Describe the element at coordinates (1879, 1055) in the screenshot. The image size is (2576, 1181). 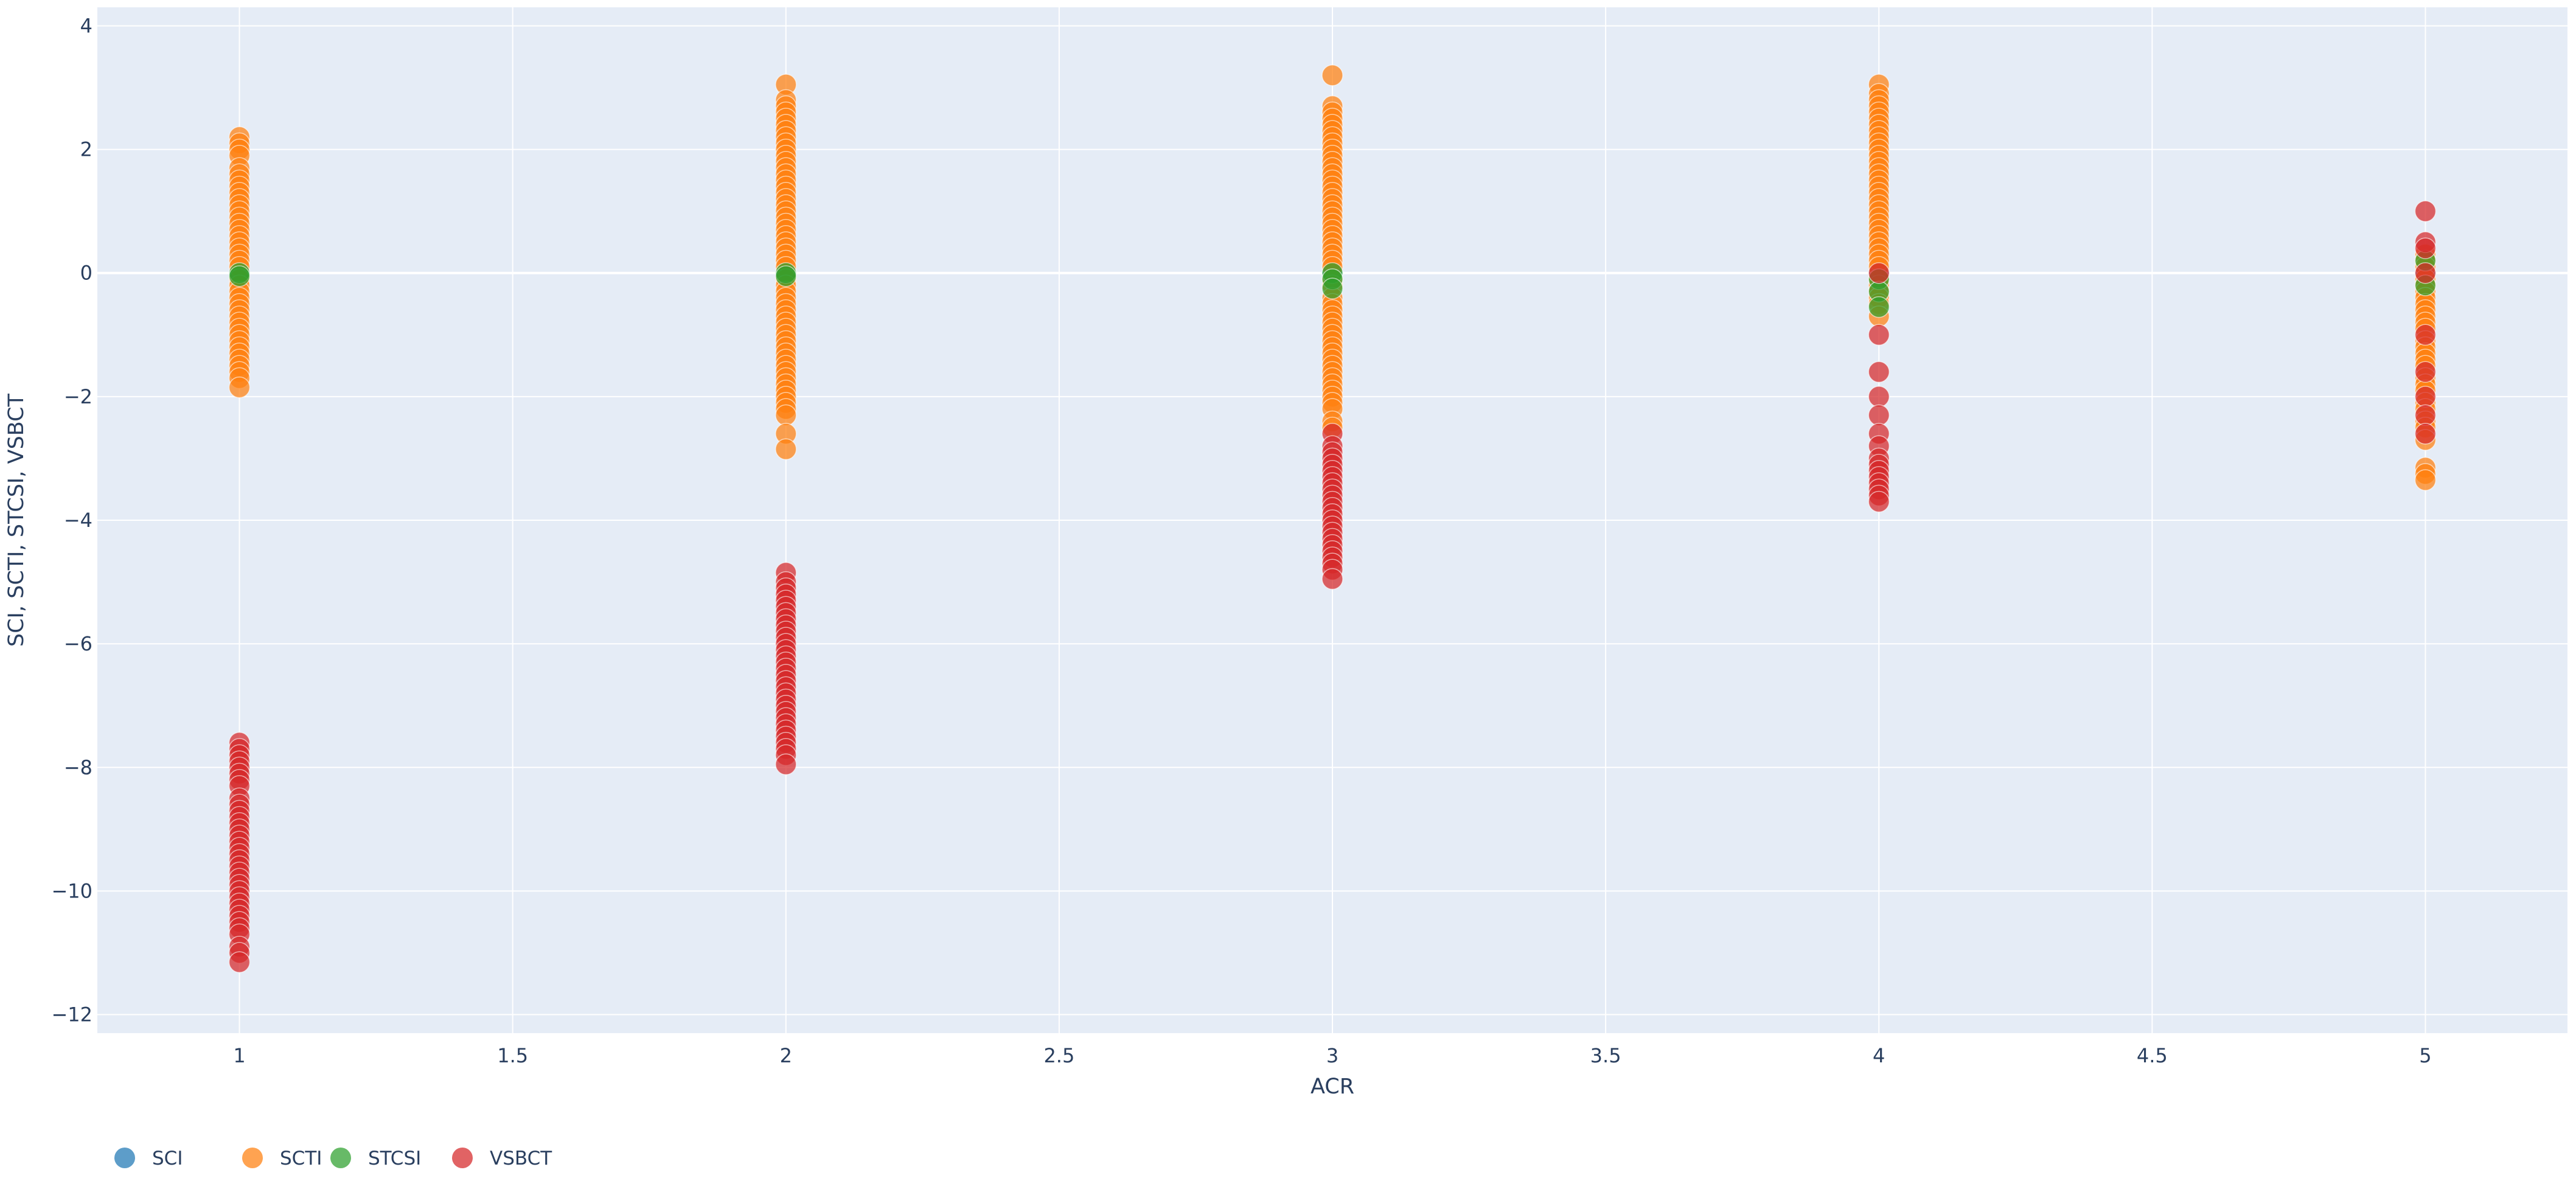
I see `x-tick-label: 4` at that location.